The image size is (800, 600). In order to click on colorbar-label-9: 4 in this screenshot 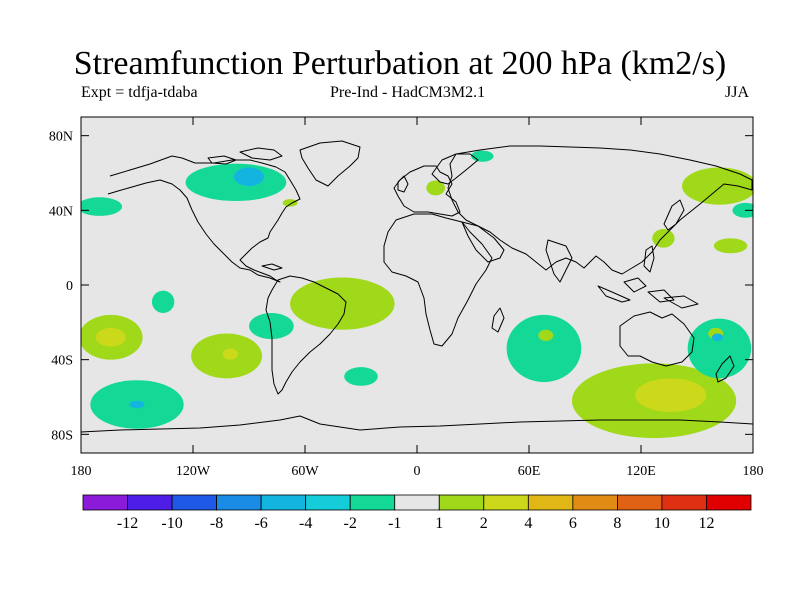, I will do `click(528, 523)`.